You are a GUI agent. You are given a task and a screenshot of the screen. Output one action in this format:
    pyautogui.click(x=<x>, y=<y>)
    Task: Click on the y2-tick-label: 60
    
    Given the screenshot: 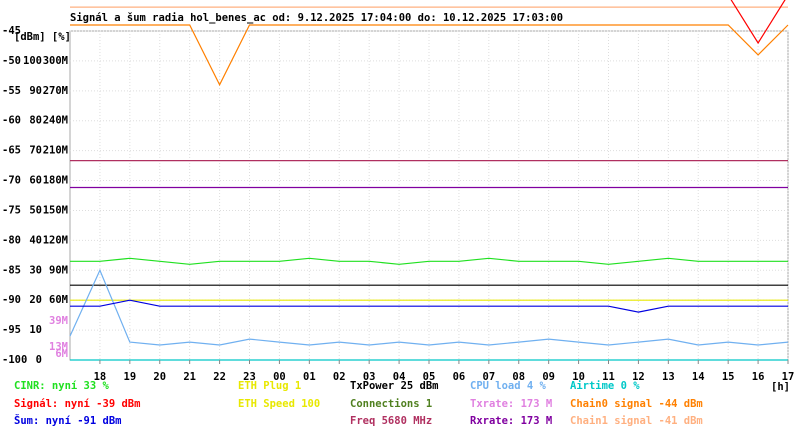 What is the action you would take?
    pyautogui.click(x=35, y=181)
    